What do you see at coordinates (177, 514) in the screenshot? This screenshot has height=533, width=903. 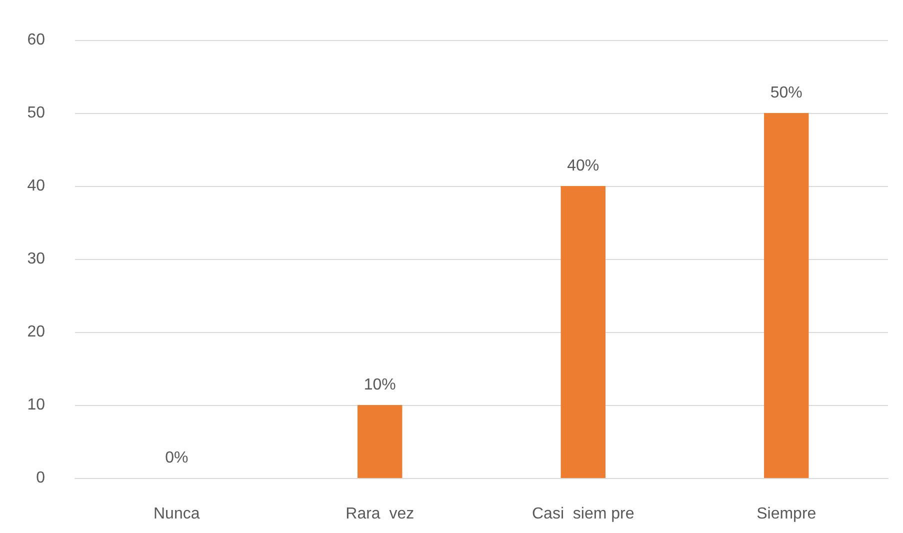 I see `x-tick-label: Nunca` at bounding box center [177, 514].